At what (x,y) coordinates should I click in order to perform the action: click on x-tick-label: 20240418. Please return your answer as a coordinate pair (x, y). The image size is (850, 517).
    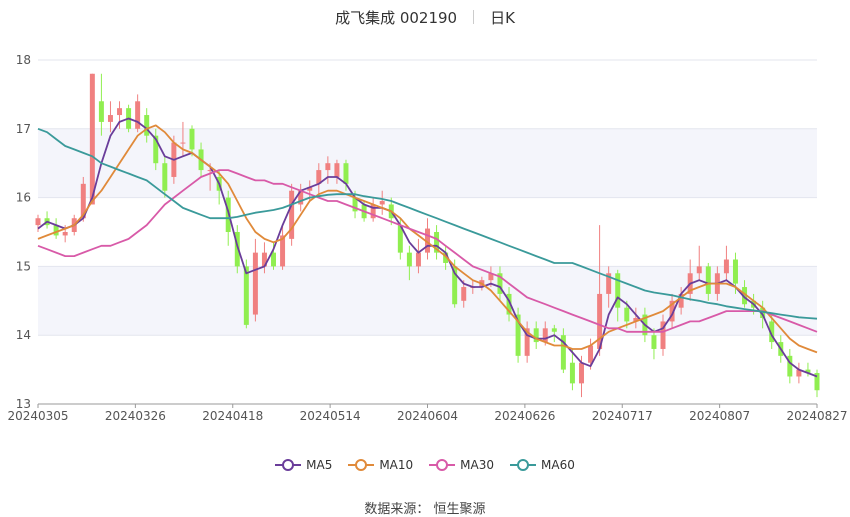
    Looking at the image, I should click on (232, 416).